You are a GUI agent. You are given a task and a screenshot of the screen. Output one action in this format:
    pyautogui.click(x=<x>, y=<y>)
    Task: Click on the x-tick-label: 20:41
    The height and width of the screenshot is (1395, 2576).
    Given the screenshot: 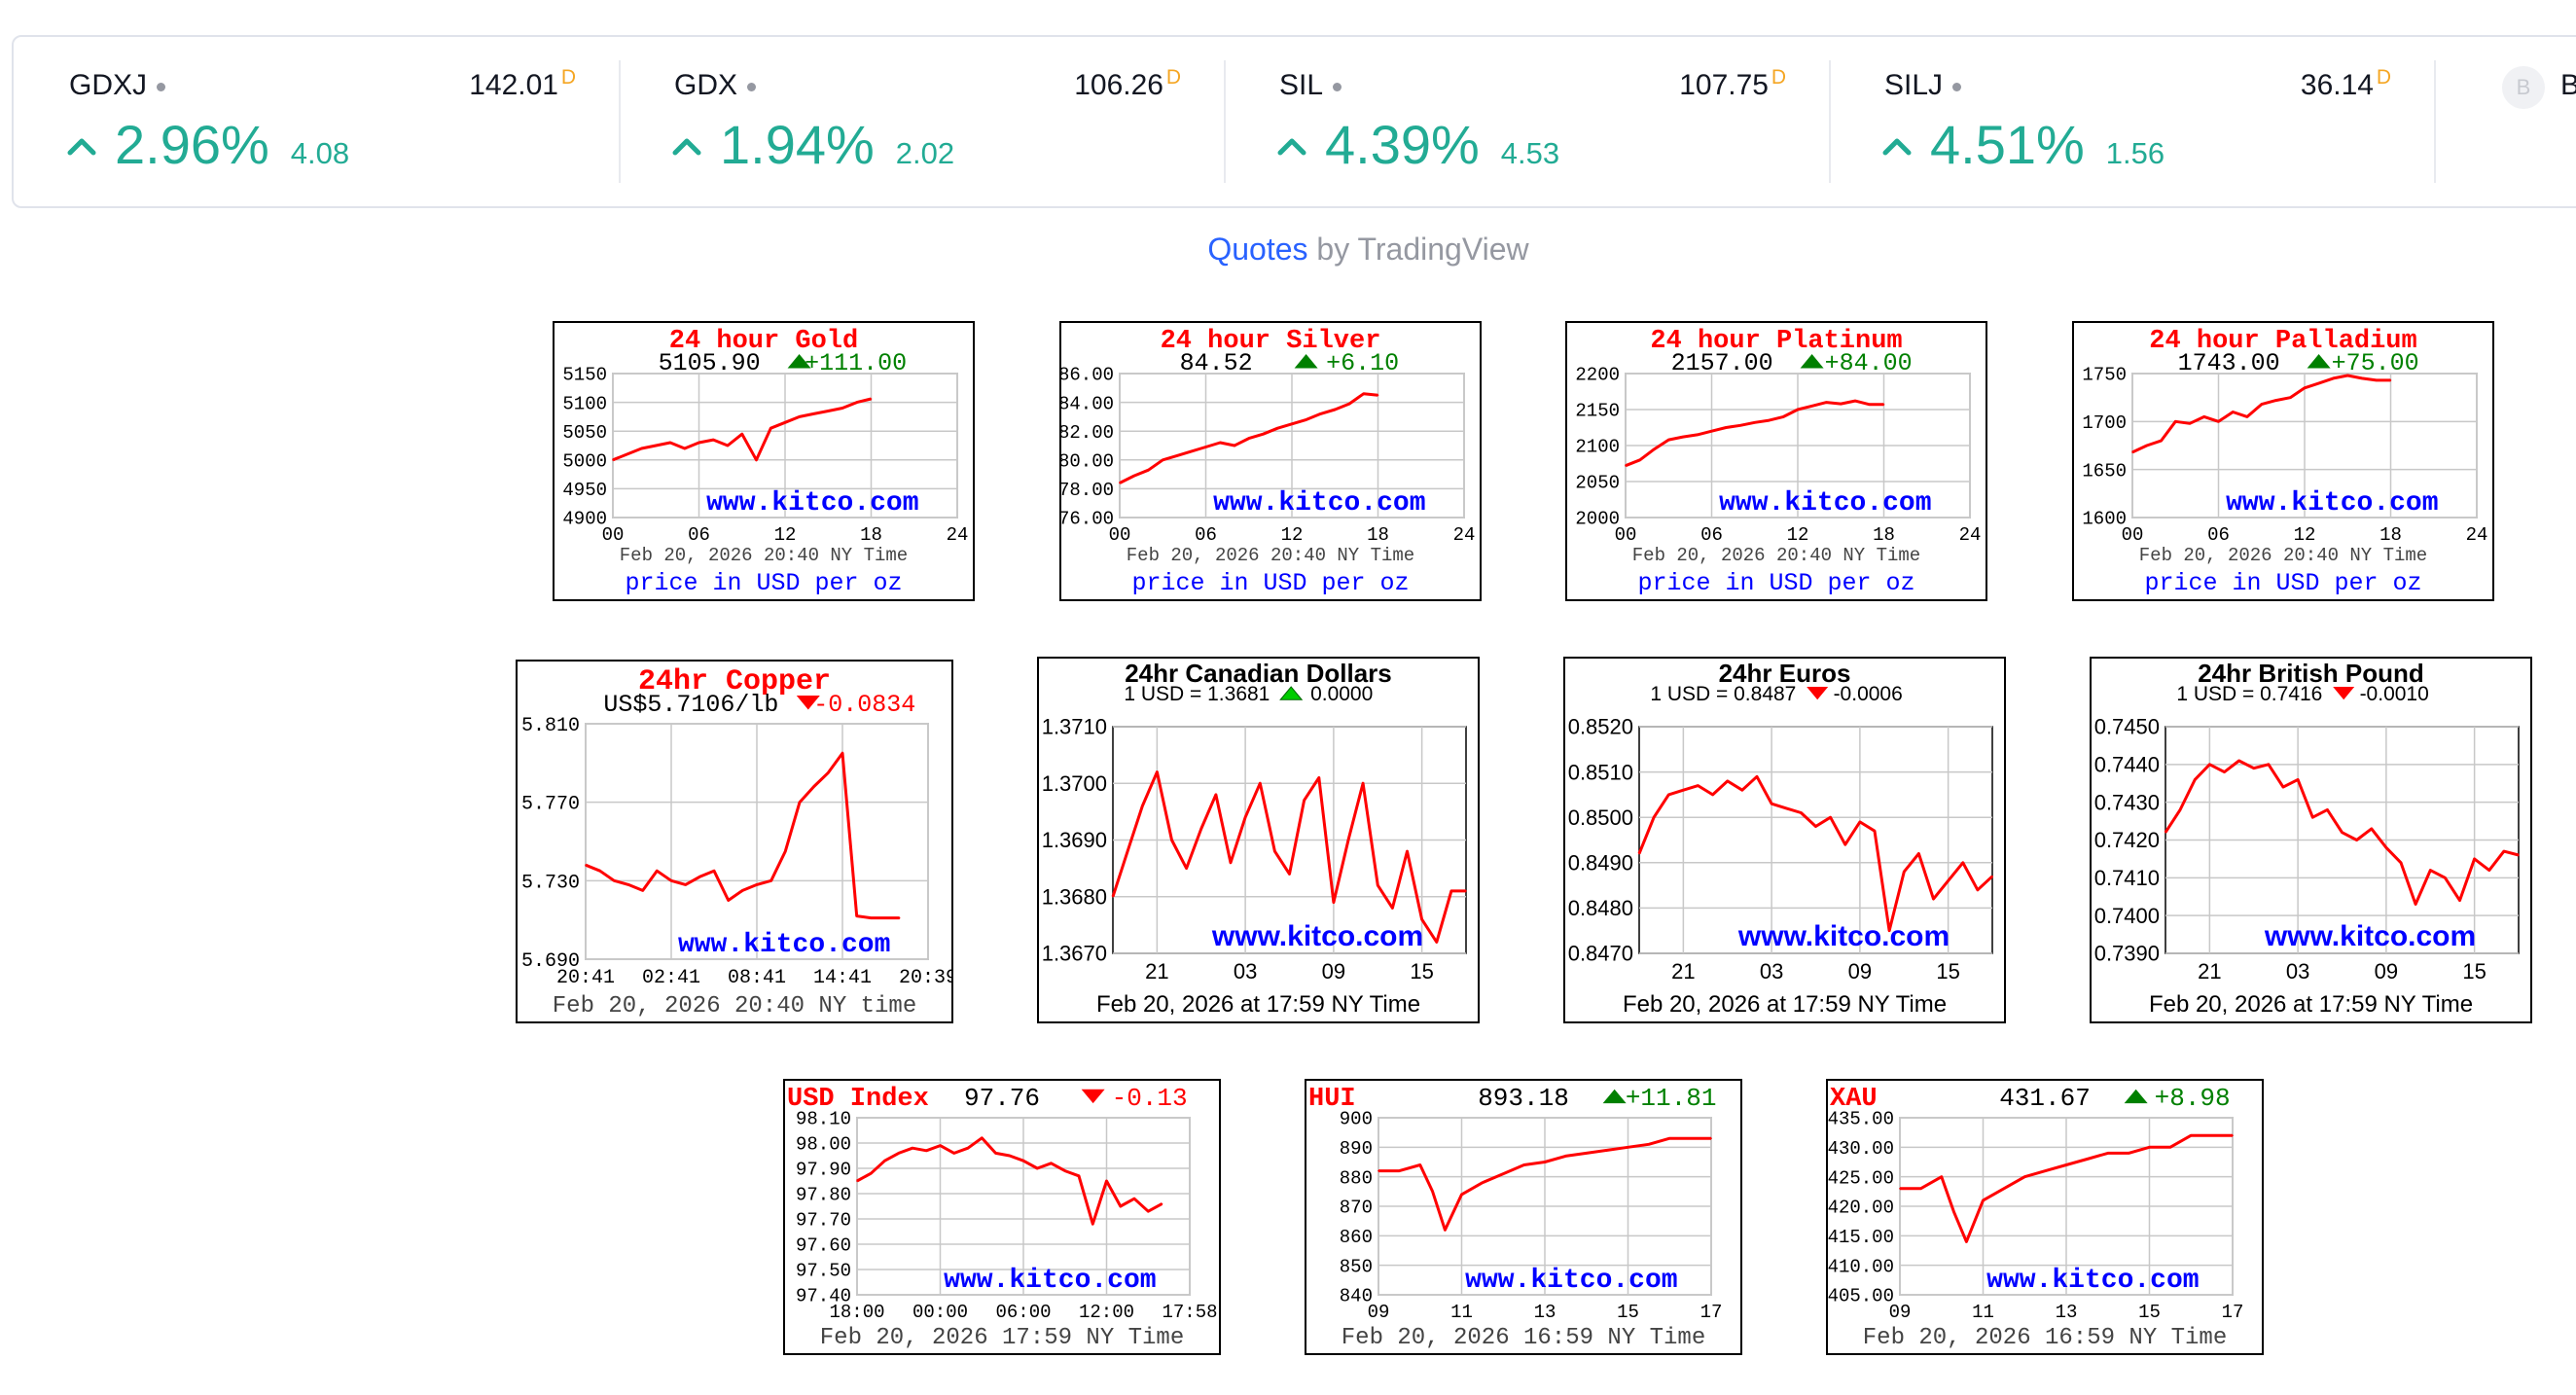 What is the action you would take?
    pyautogui.click(x=585, y=978)
    